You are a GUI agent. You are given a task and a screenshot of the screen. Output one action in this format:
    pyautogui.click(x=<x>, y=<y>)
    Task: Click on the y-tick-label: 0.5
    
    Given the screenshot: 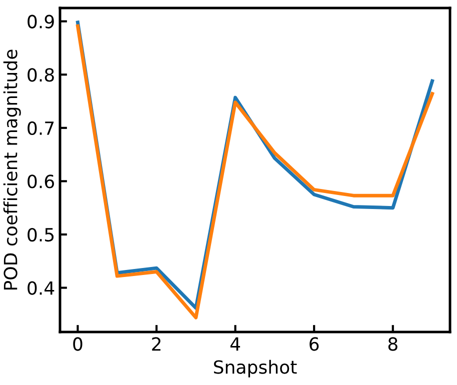 What is the action you would take?
    pyautogui.click(x=41, y=235)
    